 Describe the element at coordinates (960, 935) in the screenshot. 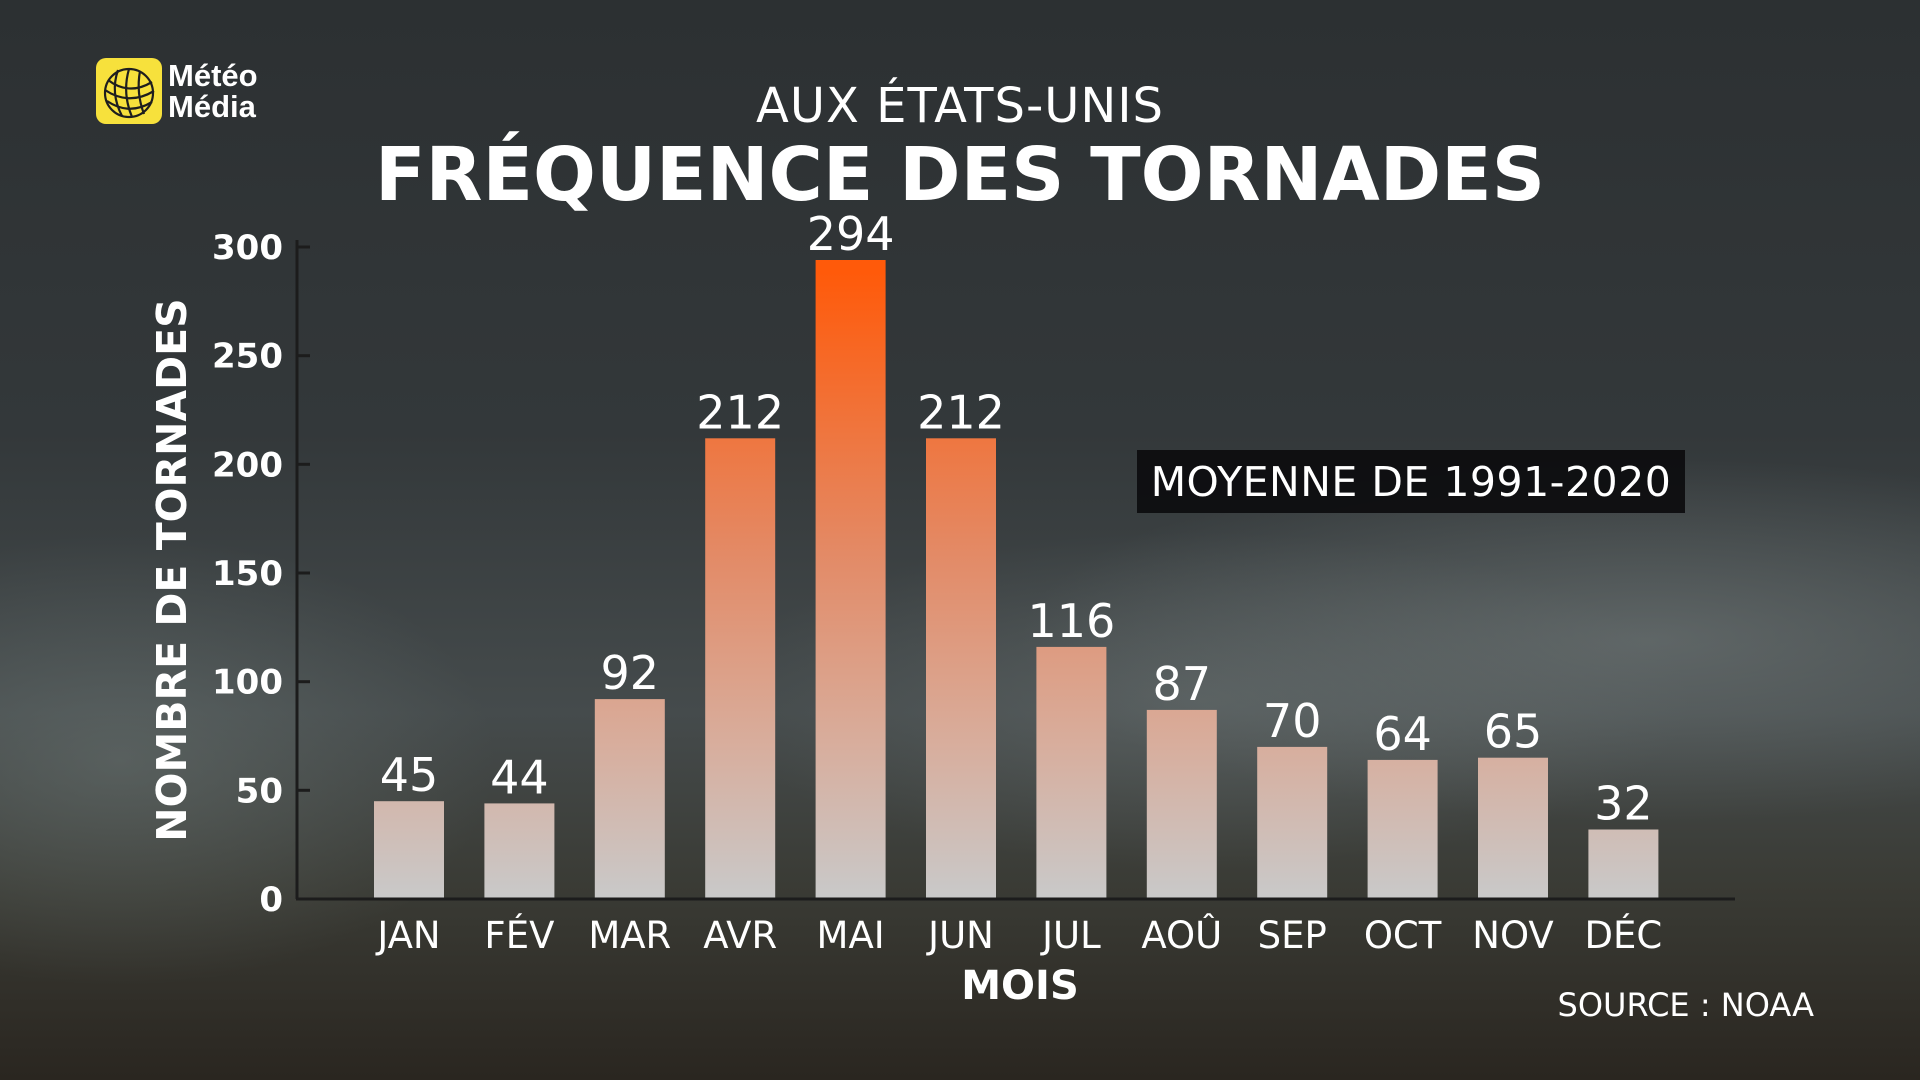

I see `x-tick-label: JUN` at that location.